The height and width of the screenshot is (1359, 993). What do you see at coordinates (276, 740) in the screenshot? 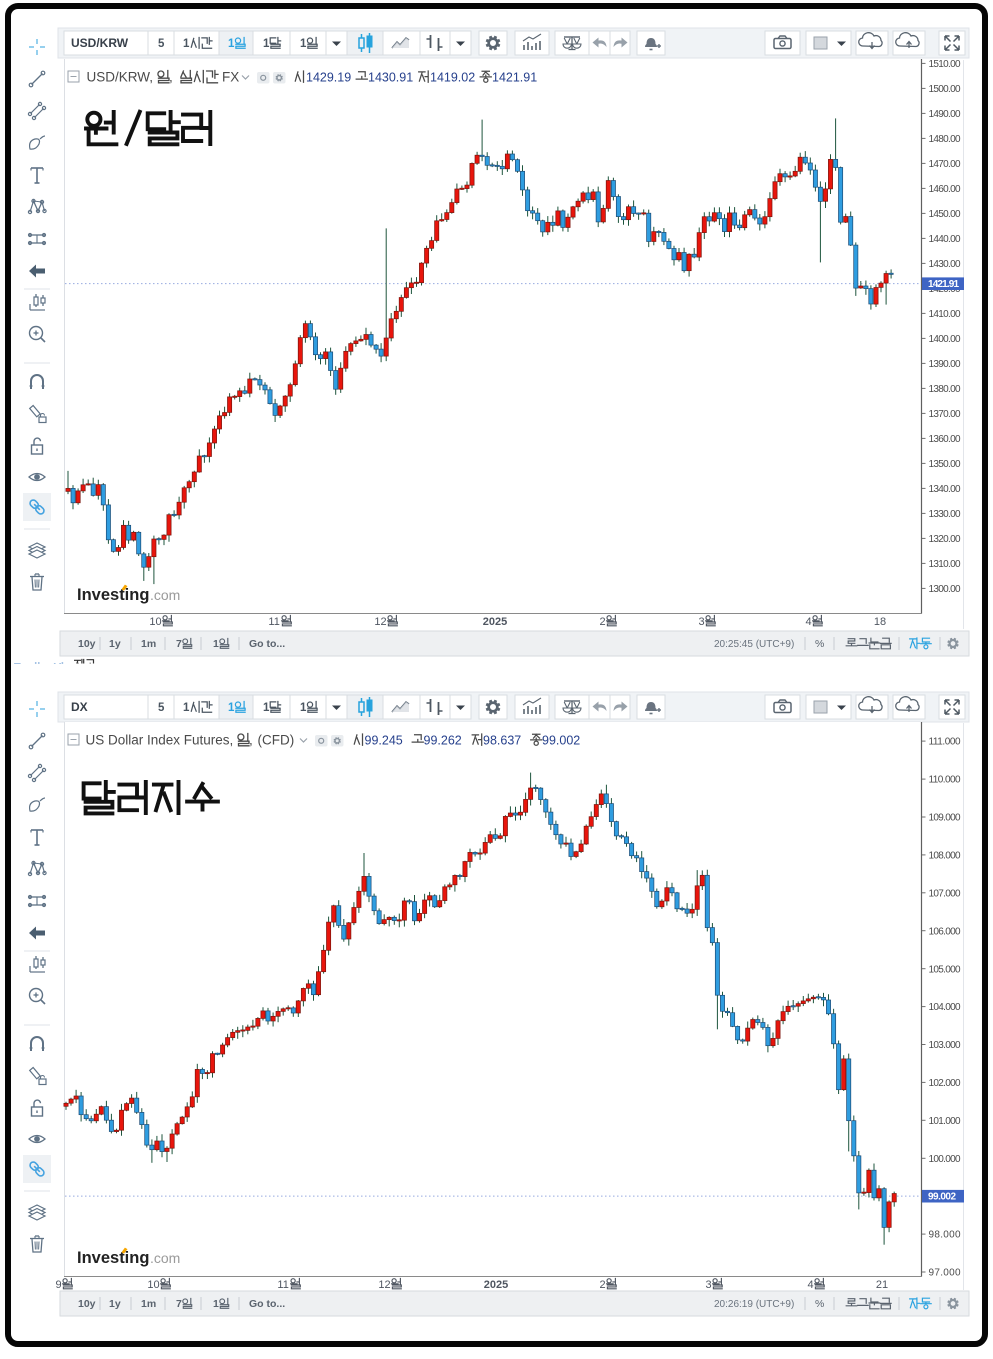
I see `svg-text: (CFD)` at bounding box center [276, 740].